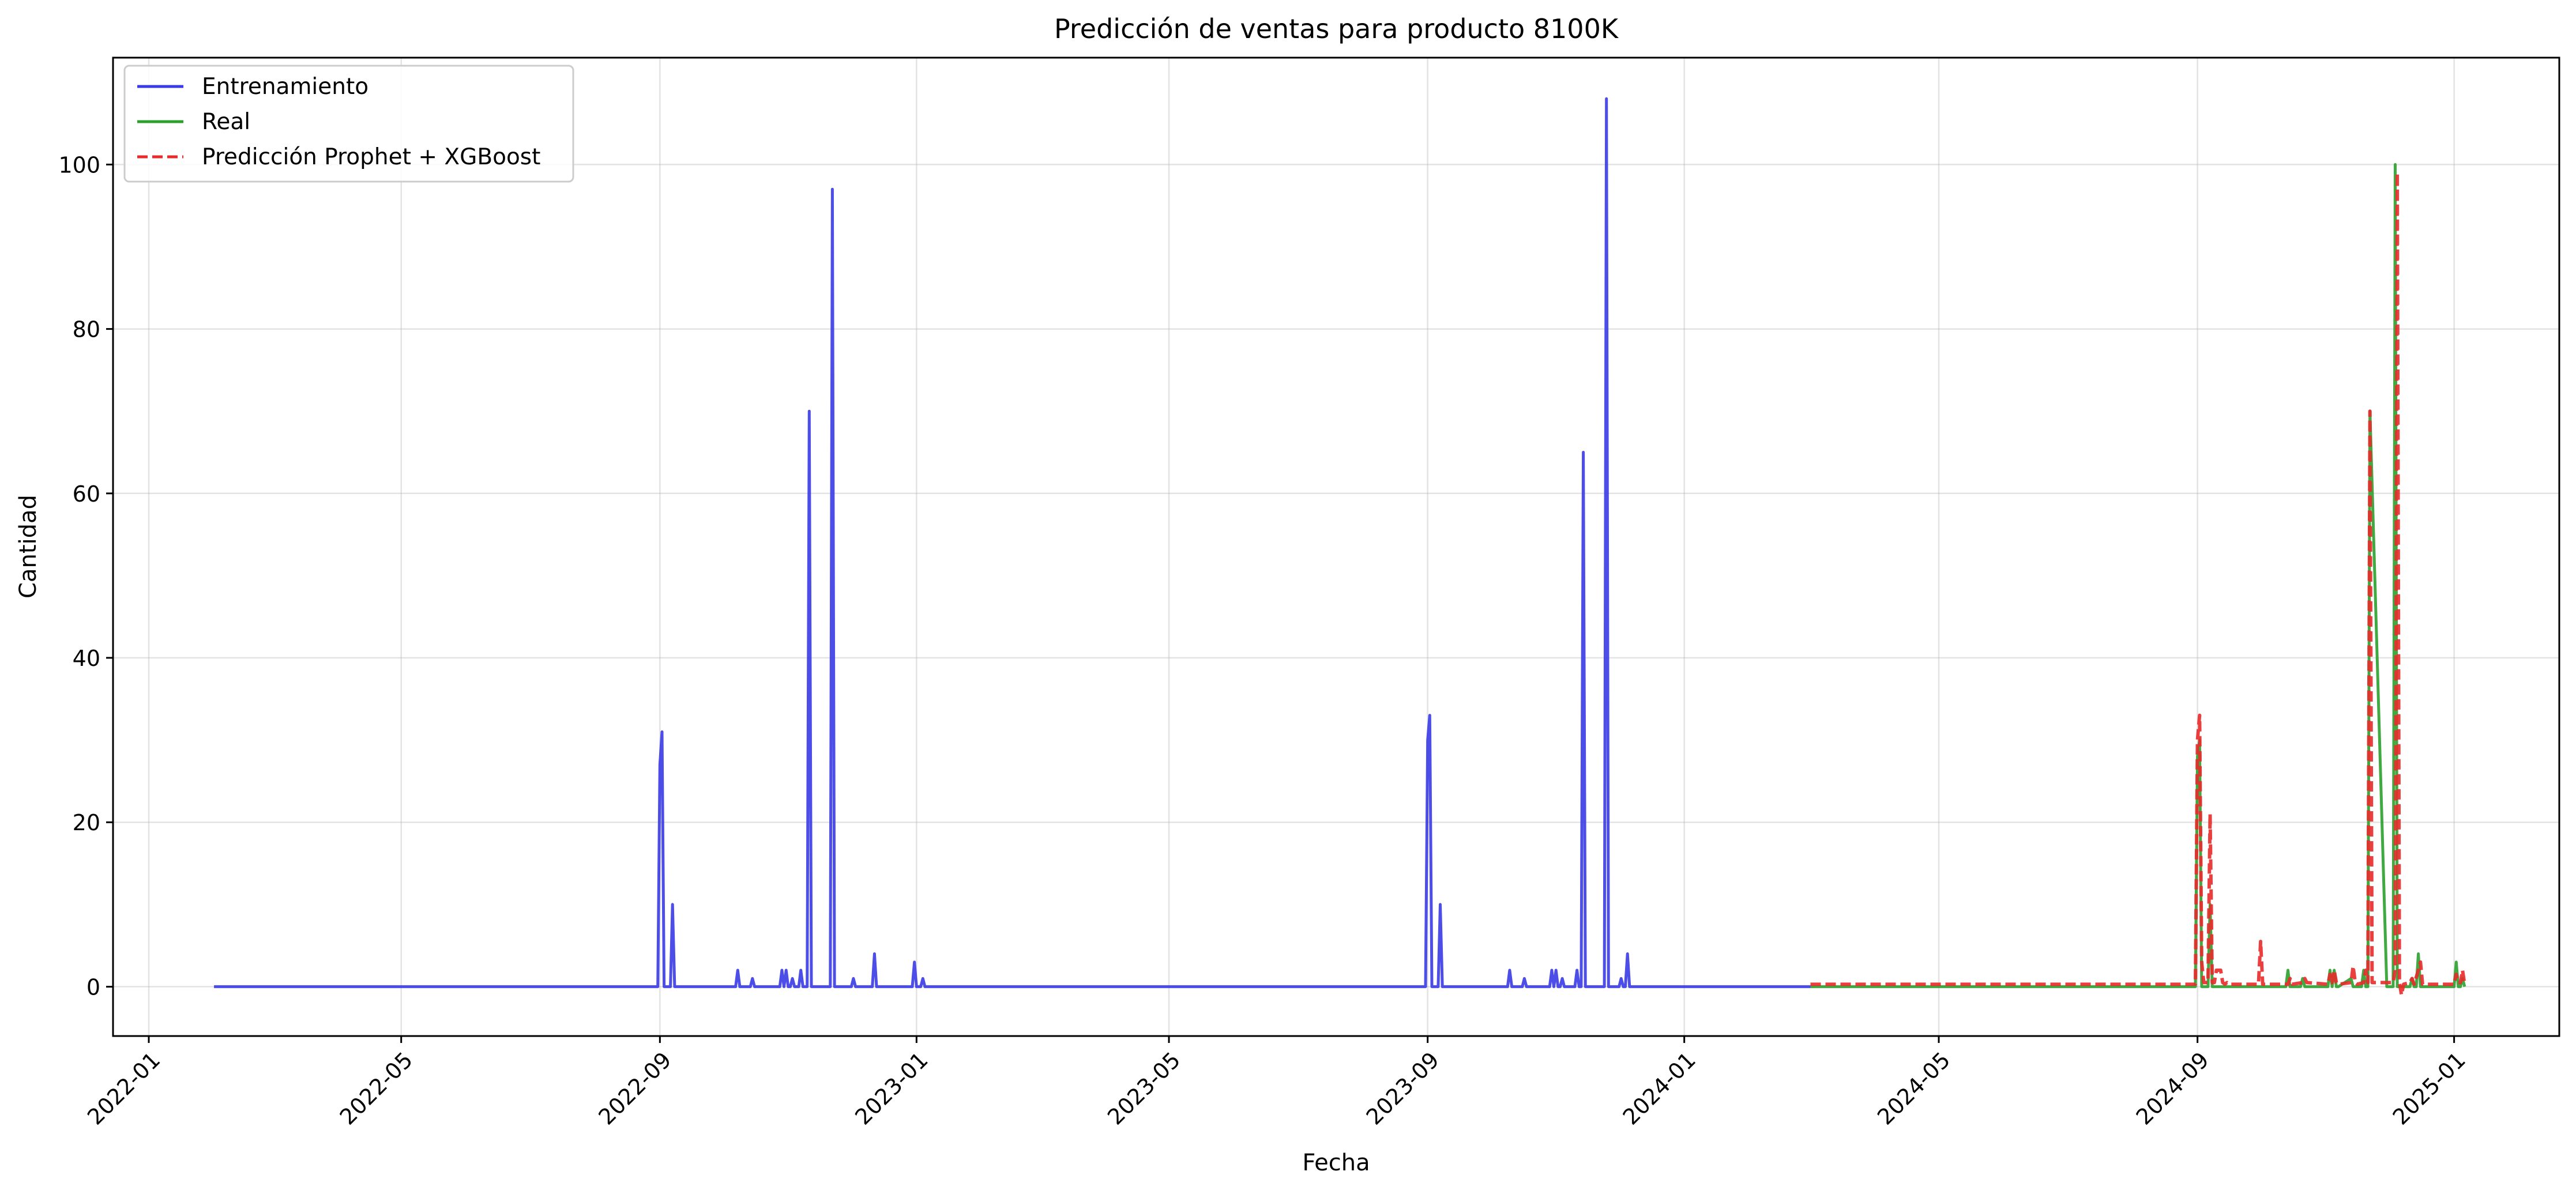 The width and height of the screenshot is (2576, 1194). Describe the element at coordinates (86, 822) in the screenshot. I see `y-tick-label: 20` at that location.